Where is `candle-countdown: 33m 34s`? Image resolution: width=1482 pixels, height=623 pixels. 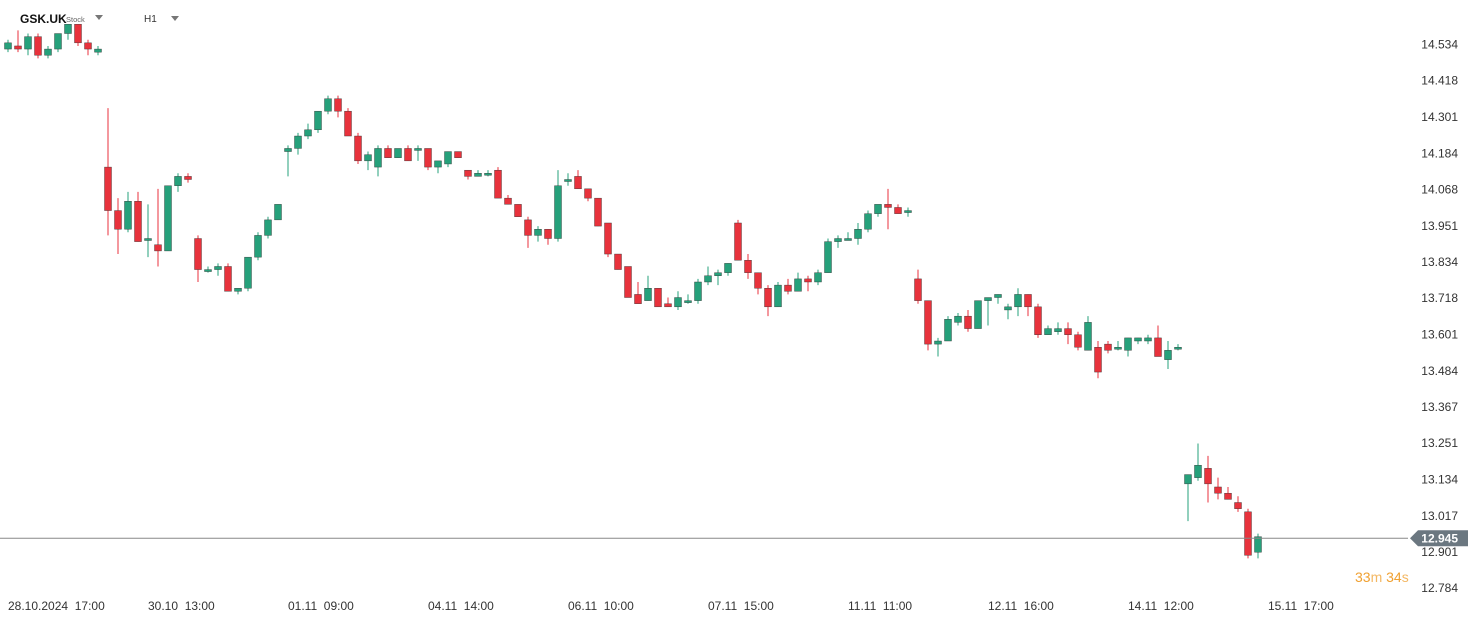 candle-countdown: 33m 34s is located at coordinates (1382, 577).